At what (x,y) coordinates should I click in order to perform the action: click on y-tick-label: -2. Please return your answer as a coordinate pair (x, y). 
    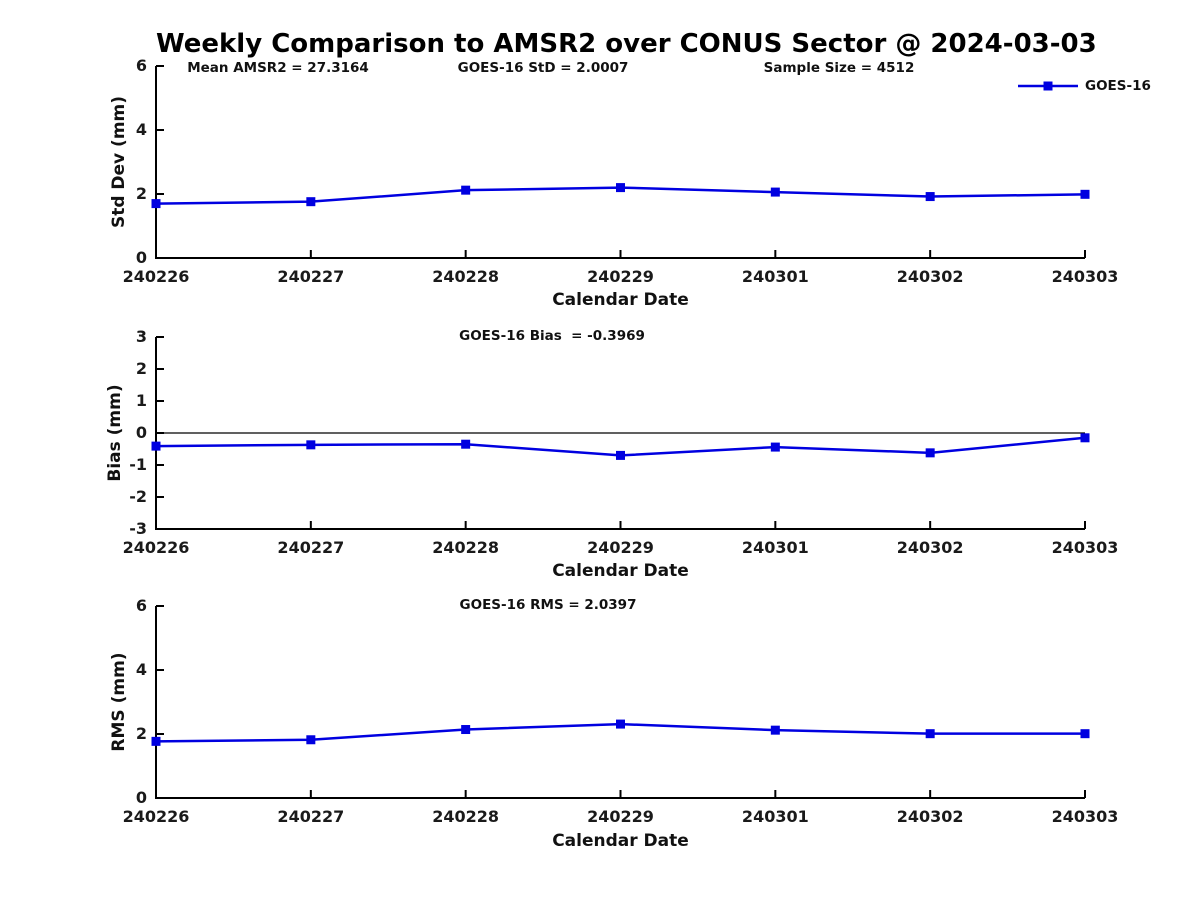
    Looking at the image, I should click on (138, 496).